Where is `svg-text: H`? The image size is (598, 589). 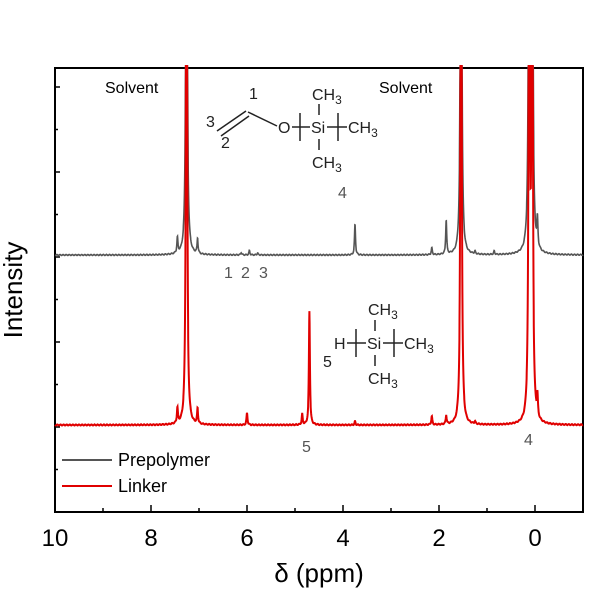
svg-text: H is located at coordinates (340, 344).